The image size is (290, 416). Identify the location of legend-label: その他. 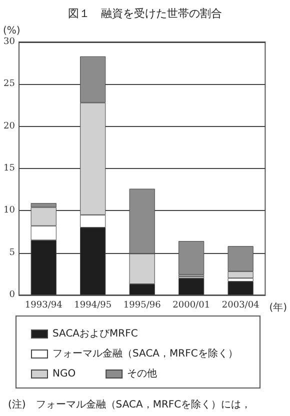
(142, 374).